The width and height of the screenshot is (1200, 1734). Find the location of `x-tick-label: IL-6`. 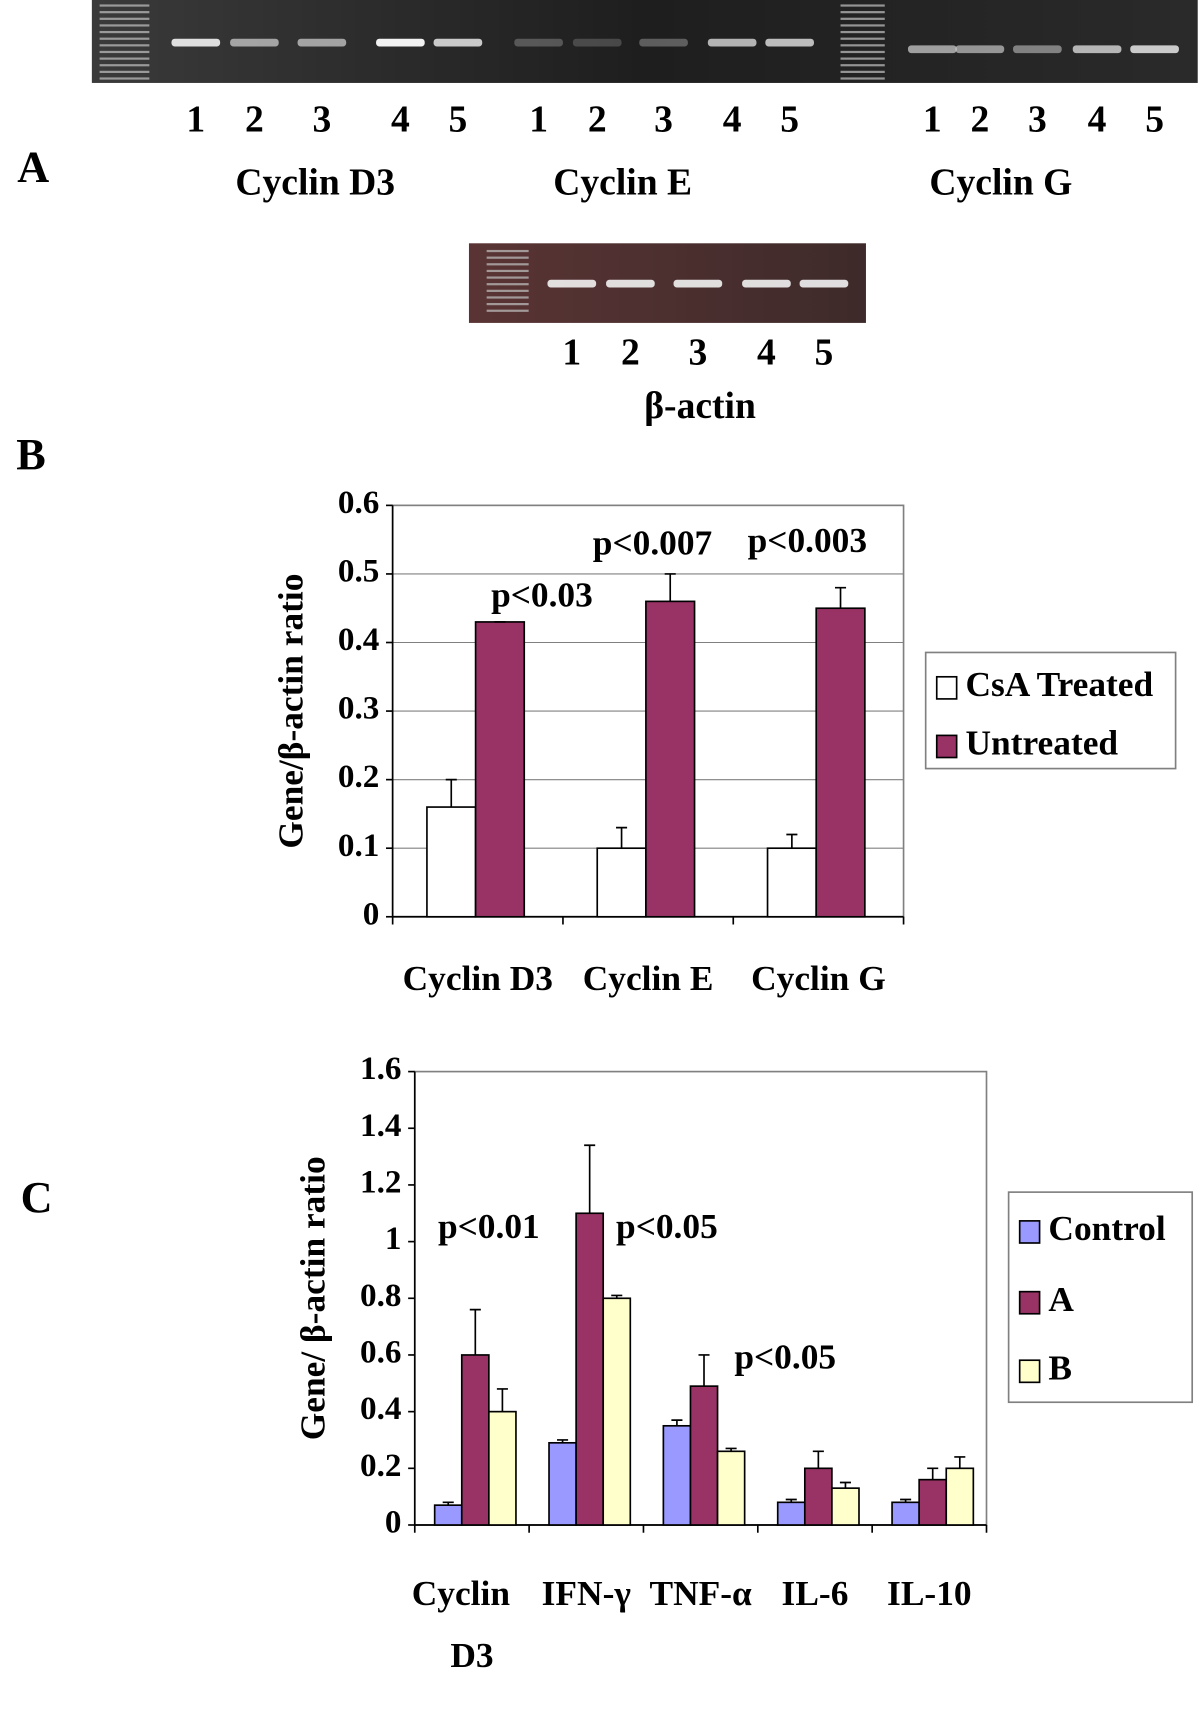

x-tick-label: IL-6 is located at coordinates (815, 1593).